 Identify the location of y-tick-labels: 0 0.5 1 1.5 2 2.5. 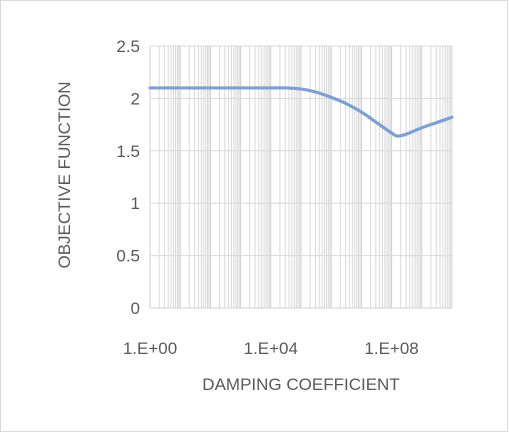
(128, 177).